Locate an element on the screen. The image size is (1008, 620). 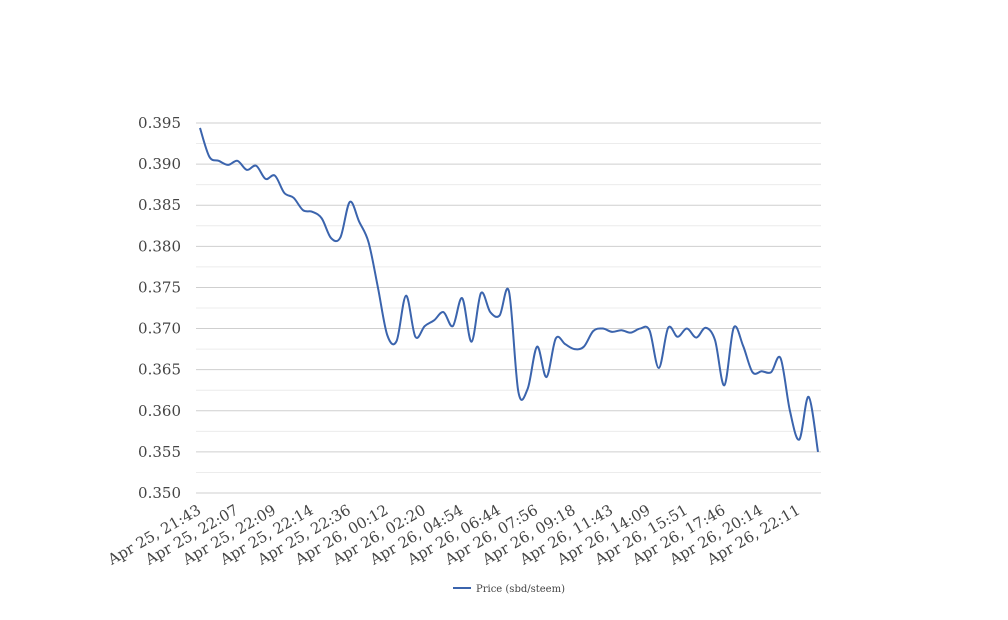
y-tick-label: 0.370 is located at coordinates (159, 329).